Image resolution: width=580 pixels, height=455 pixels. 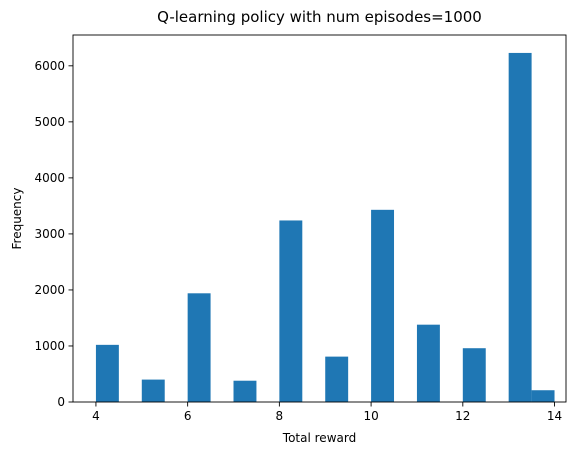 What do you see at coordinates (49, 66) in the screenshot?
I see `y-tick-label: 6000` at bounding box center [49, 66].